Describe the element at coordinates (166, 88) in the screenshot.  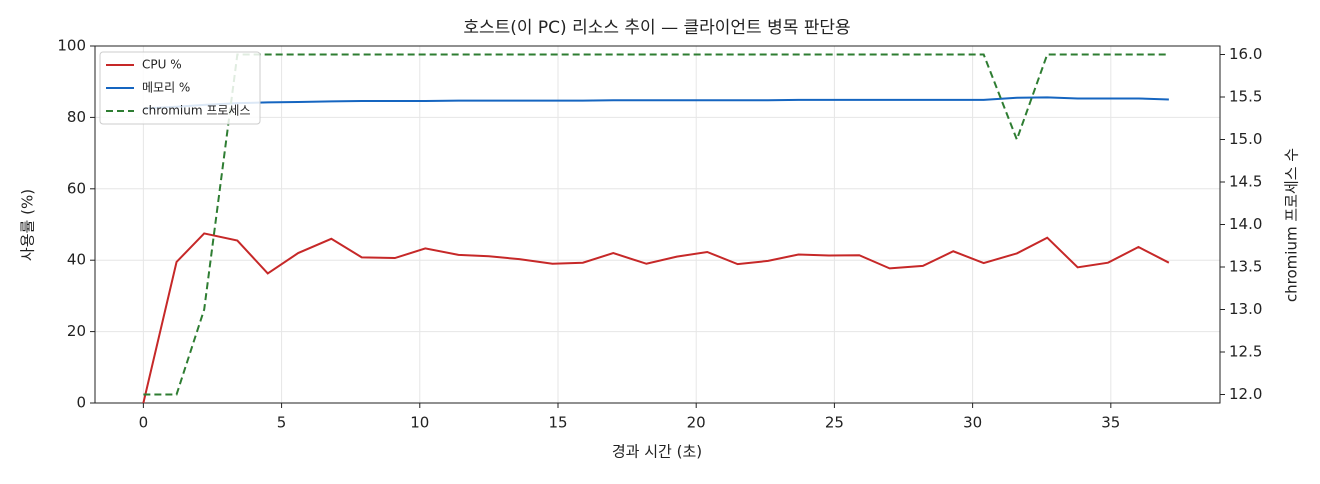
I see `legend-label: 메모리 %` at that location.